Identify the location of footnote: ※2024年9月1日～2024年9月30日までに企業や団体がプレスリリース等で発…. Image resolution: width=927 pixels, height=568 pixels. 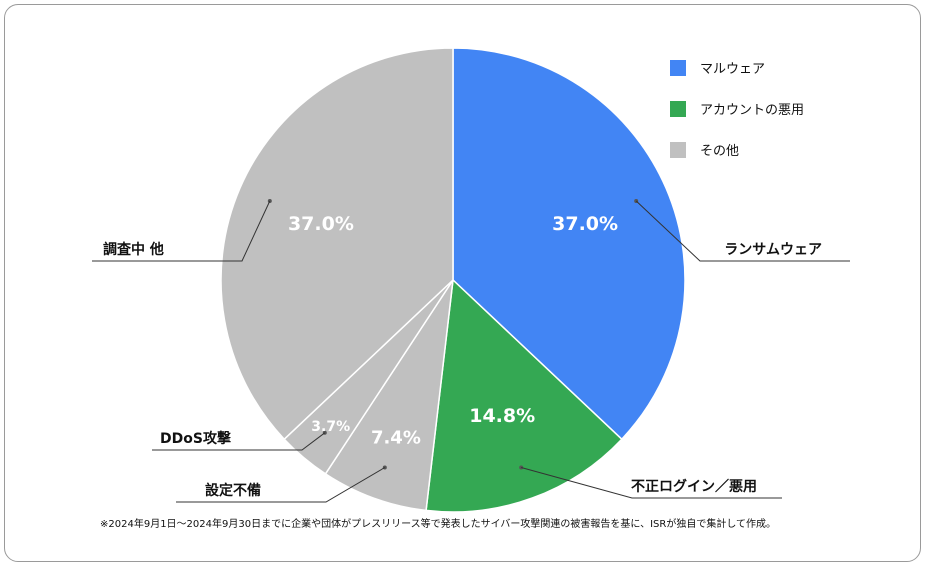
(438, 524).